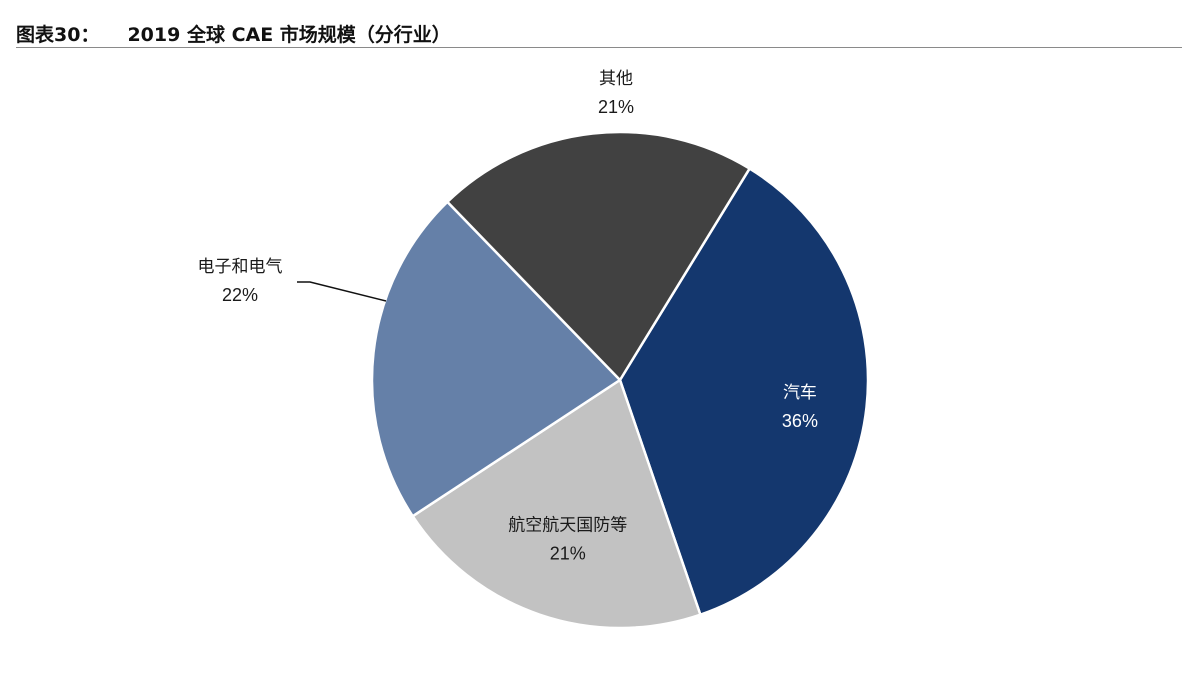 This screenshot has height=685, width=1192. I want to click on slice-category-label: 汽车, so click(800, 393).